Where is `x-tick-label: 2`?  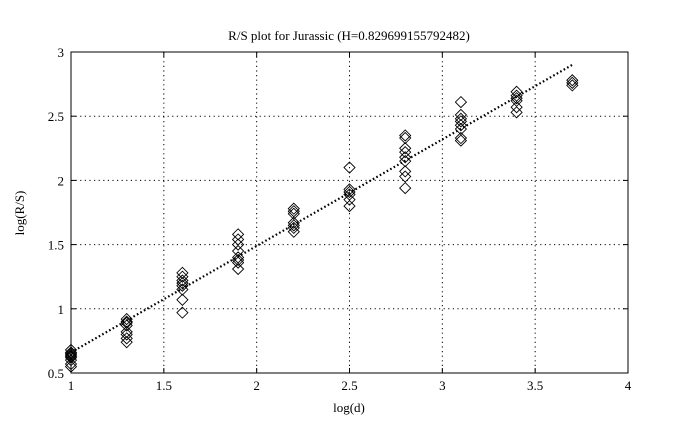 x-tick-label: 2 is located at coordinates (256, 385).